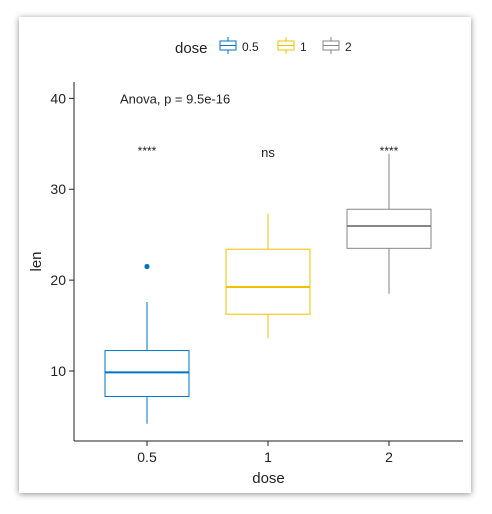 The width and height of the screenshot is (492, 514). I want to click on y-tick-label-10: 10, so click(58, 371).